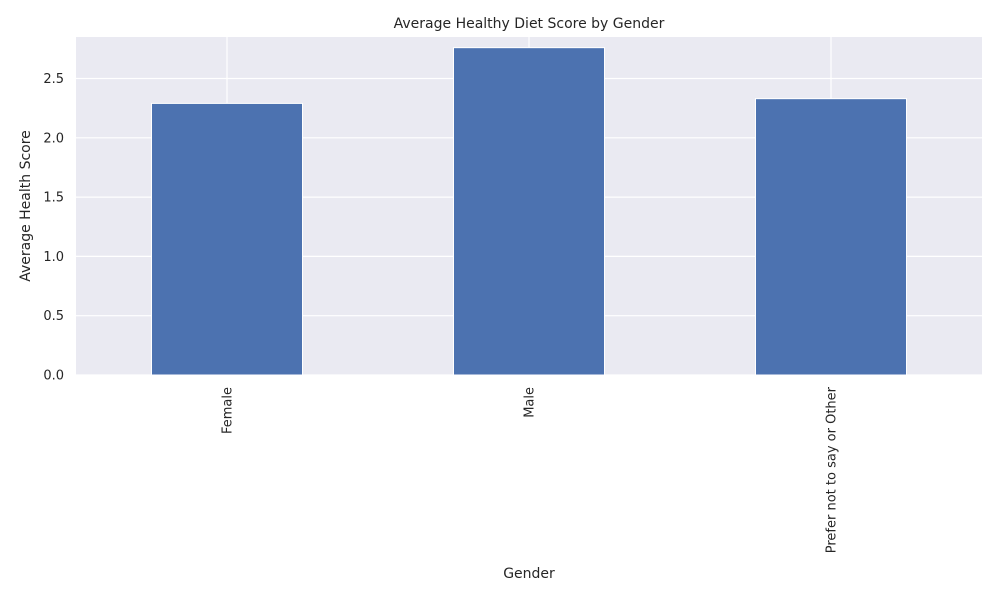 The height and width of the screenshot is (600, 1000). What do you see at coordinates (53, 316) in the screenshot?
I see `y-tick-label: 0.5` at bounding box center [53, 316].